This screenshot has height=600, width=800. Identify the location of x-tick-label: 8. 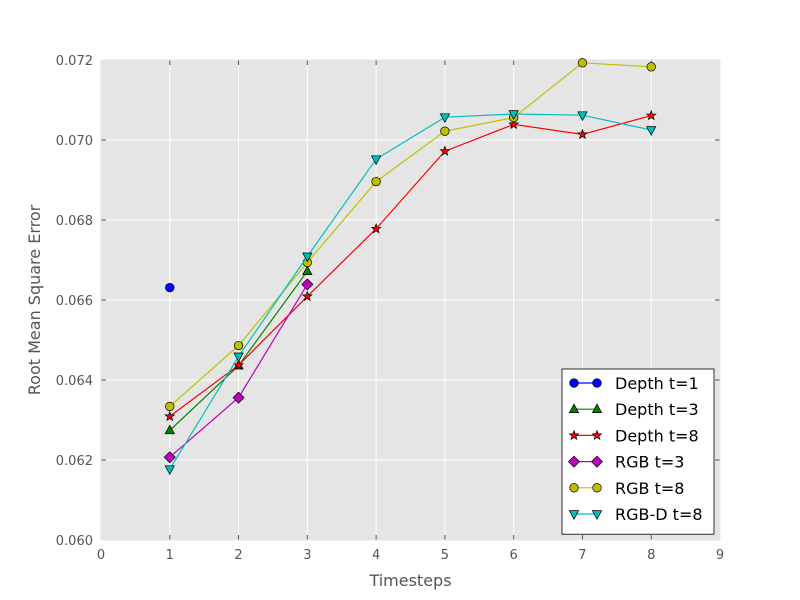
(651, 555).